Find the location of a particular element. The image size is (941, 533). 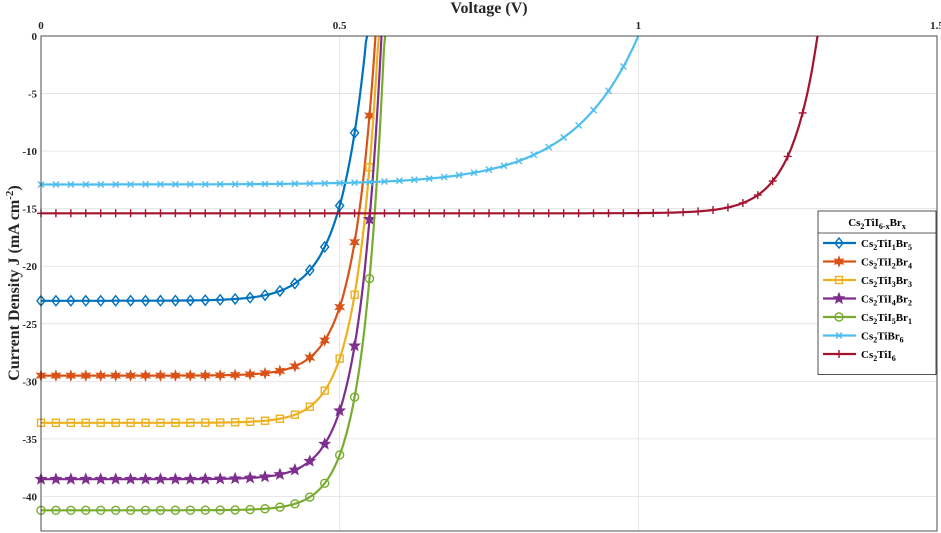

y-tick-label: -40 is located at coordinates (29, 497).